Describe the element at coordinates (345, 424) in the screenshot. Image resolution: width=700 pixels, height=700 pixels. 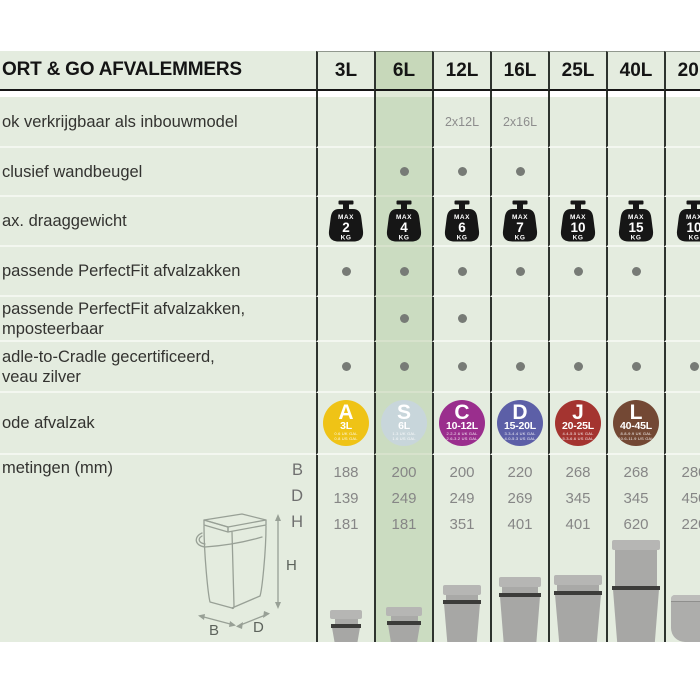
I see `cell-code-afvalzak-3l: A 3L 0.6 UK GAL 0.8 US GAL` at that location.